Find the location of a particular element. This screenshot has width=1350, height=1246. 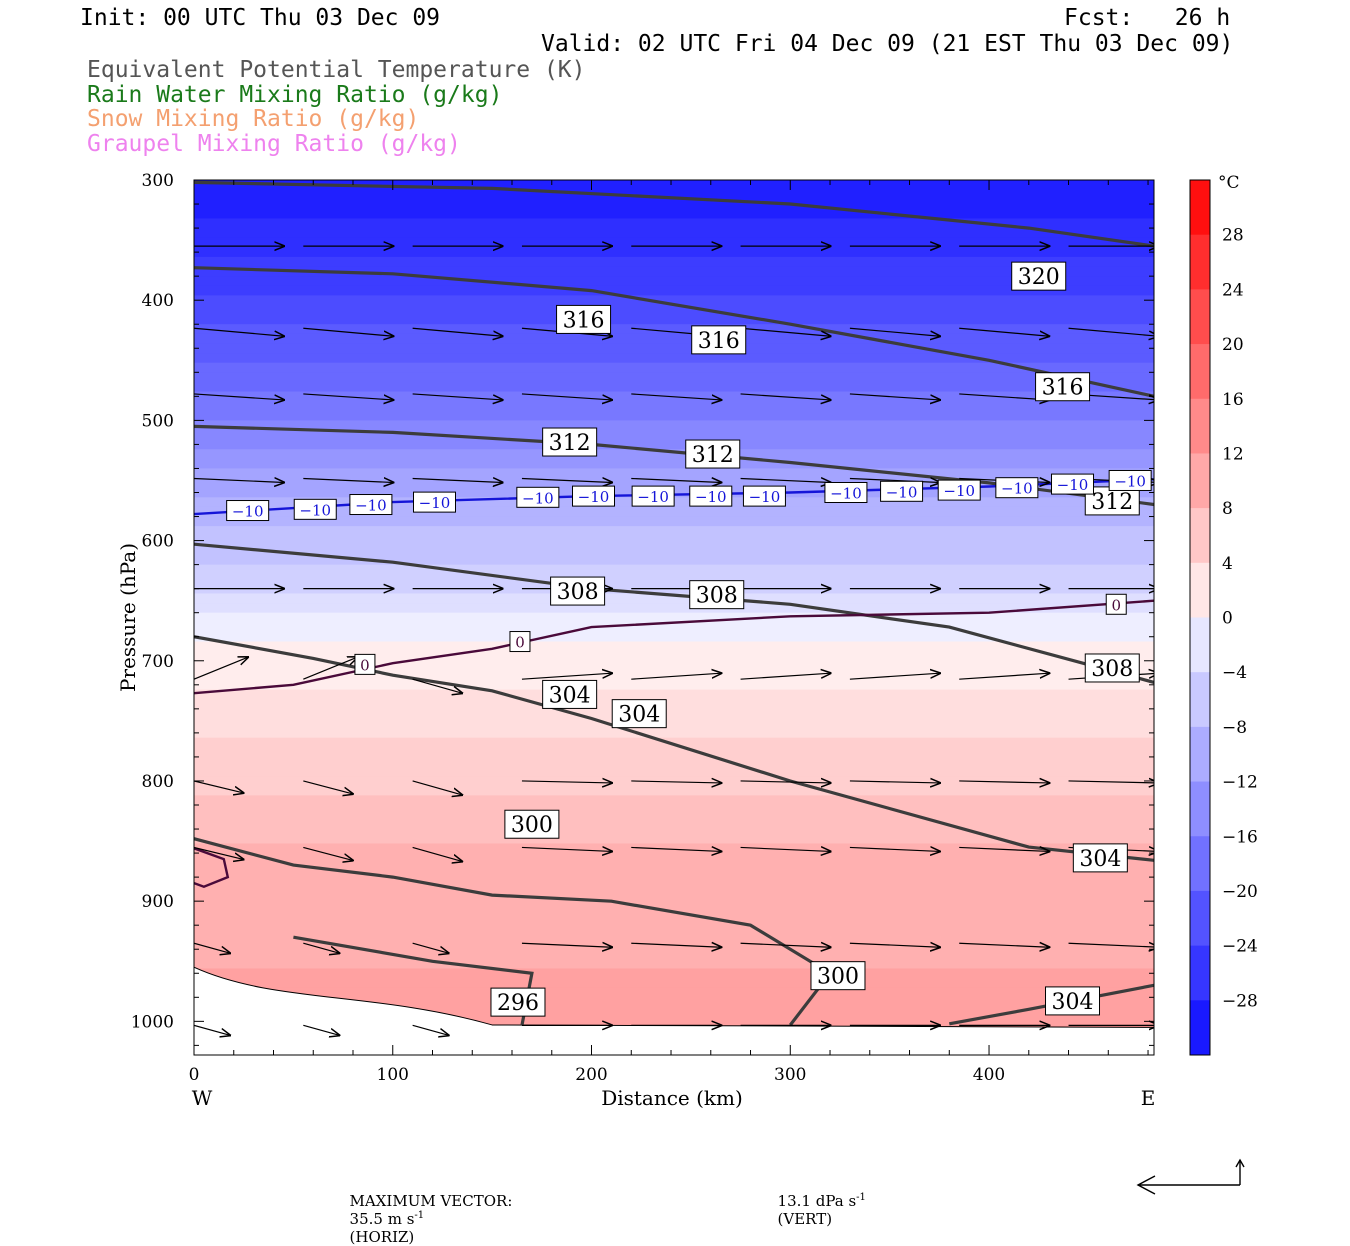

max-vector-horiz-tag: (HORIZ) is located at coordinates (382, 1237).